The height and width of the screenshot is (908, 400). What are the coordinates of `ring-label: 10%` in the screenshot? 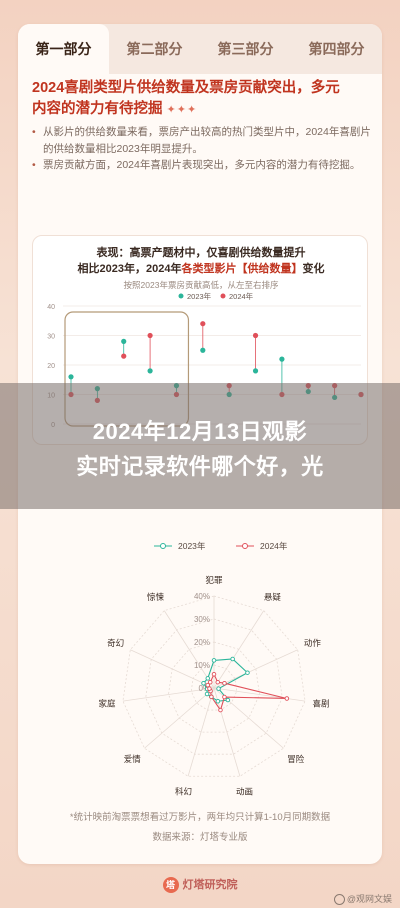 It's located at (202, 665).